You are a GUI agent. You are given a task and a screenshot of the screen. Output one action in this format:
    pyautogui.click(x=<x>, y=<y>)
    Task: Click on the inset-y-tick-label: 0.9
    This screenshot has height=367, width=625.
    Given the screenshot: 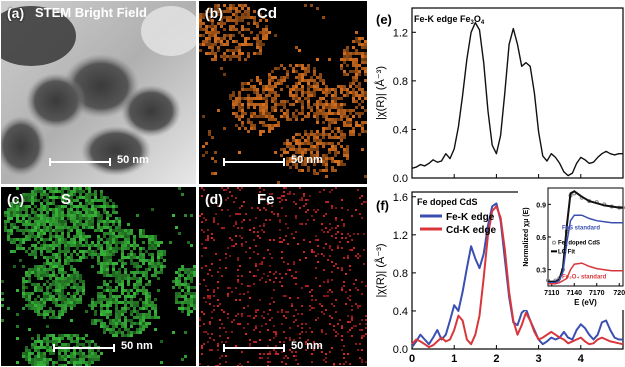 What is the action you would take?
    pyautogui.click(x=541, y=205)
    